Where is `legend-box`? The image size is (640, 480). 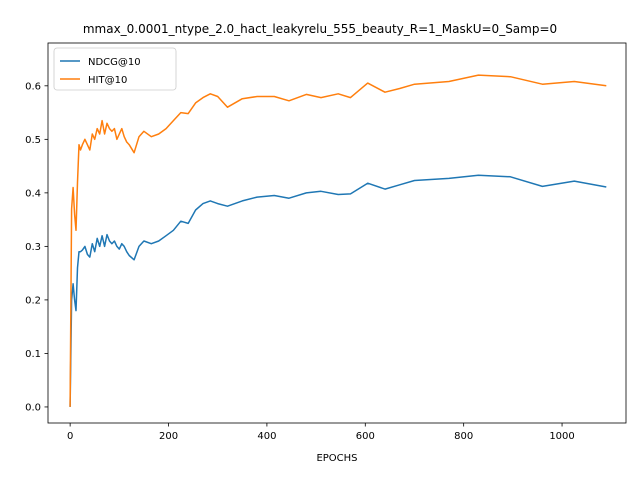
legend-box is located at coordinates (115, 69).